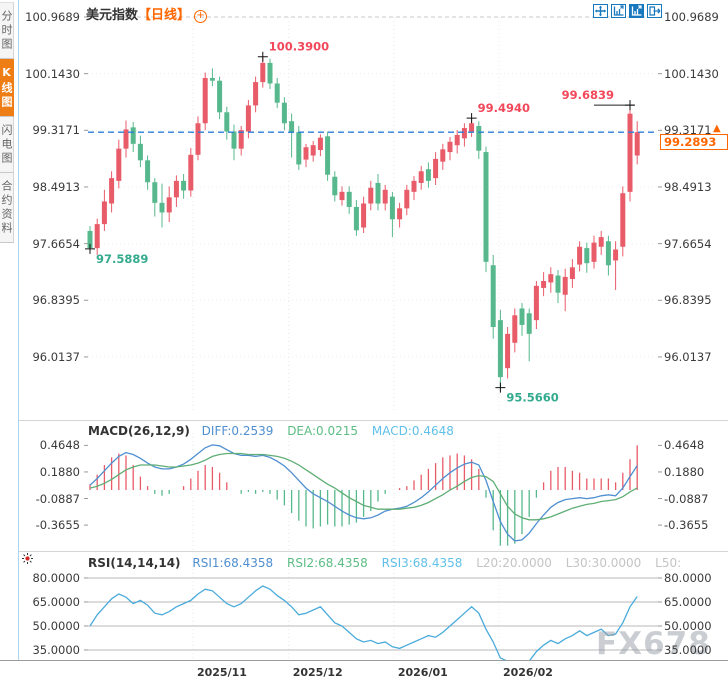 The image size is (728, 688). I want to click on price-axis-label: 98.4913, so click(56, 186).